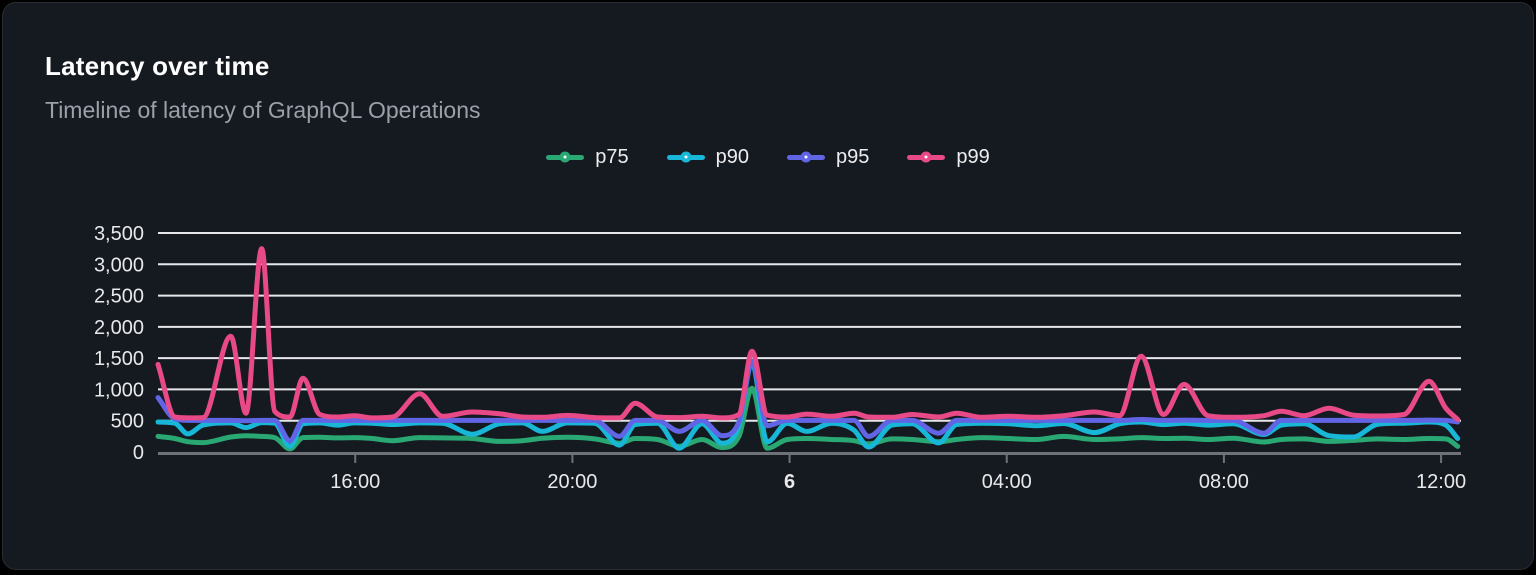 This screenshot has width=1536, height=575. I want to click on y-tick-label: 3,000, so click(119, 265).